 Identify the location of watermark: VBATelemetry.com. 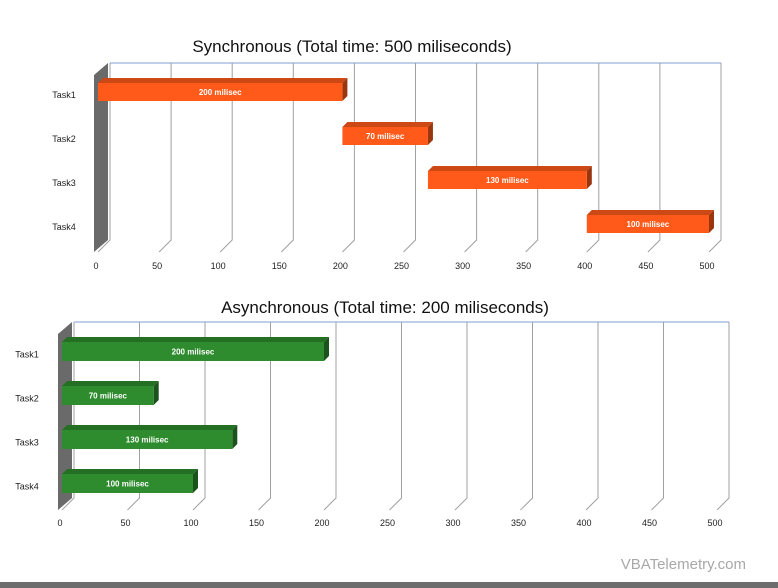
(683, 564).